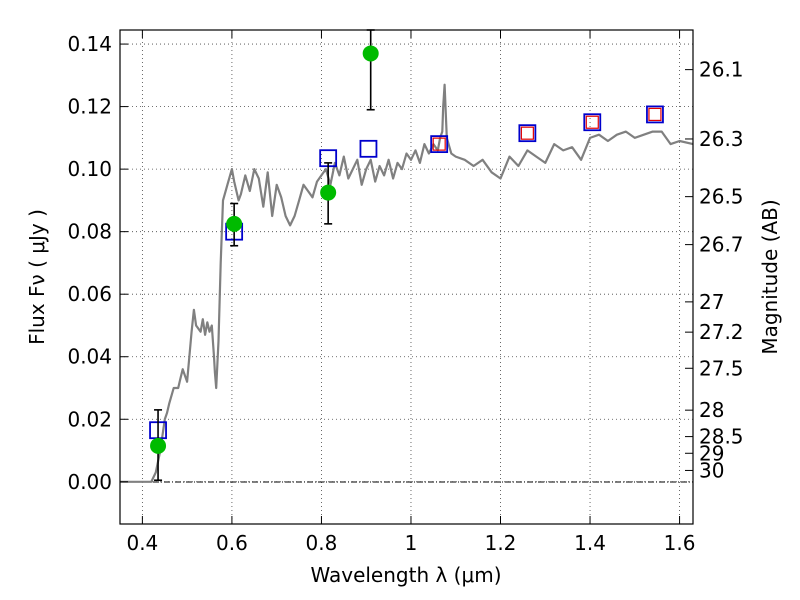 This screenshot has height=600, width=800. I want to click on x-tick-label: 1, so click(411, 543).